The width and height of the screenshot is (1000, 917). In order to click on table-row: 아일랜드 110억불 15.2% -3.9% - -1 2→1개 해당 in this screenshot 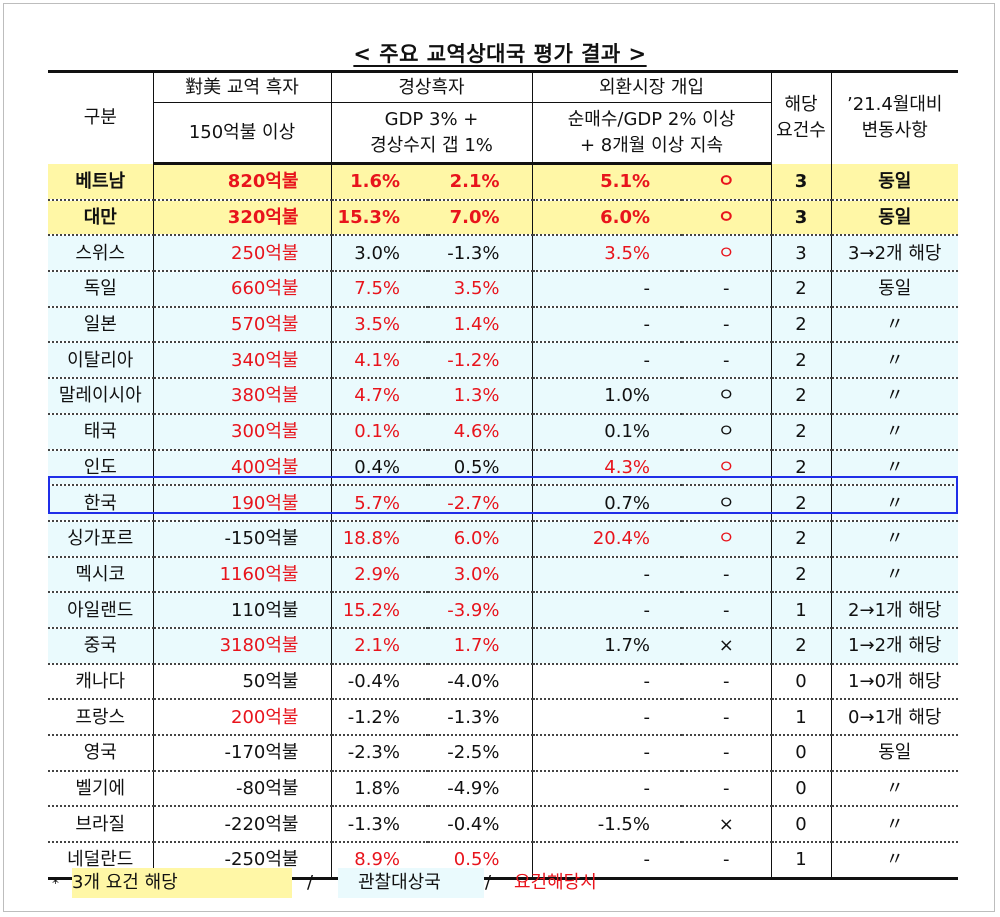, I will do `click(503, 610)`.